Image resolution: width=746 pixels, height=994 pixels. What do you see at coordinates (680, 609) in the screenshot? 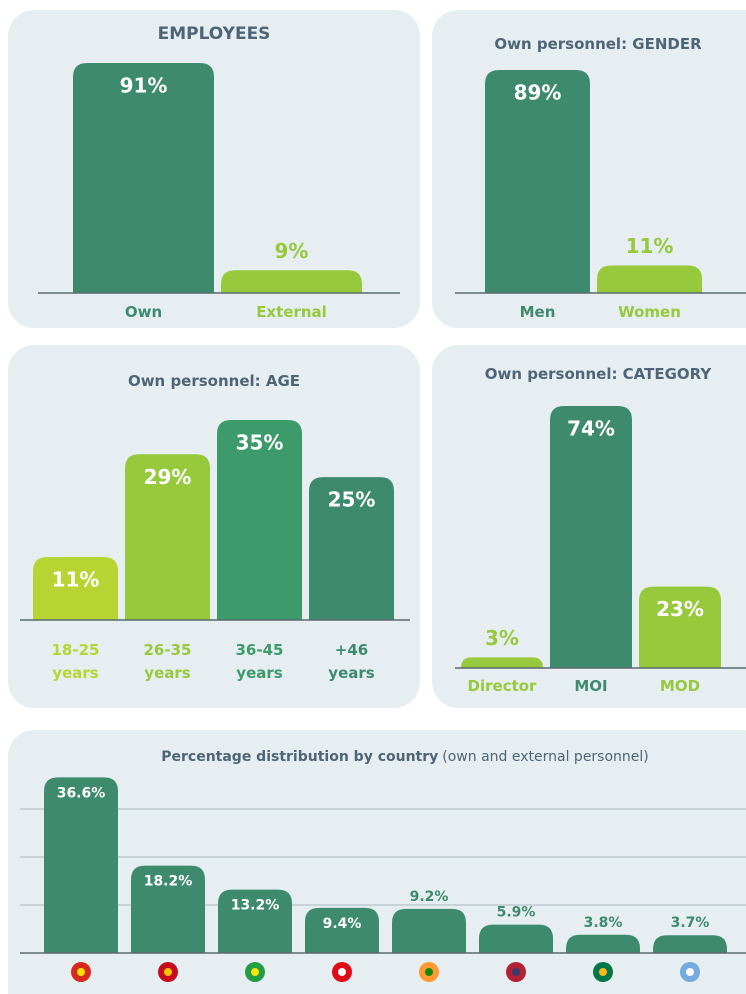
I see `value-label: 23%` at bounding box center [680, 609].